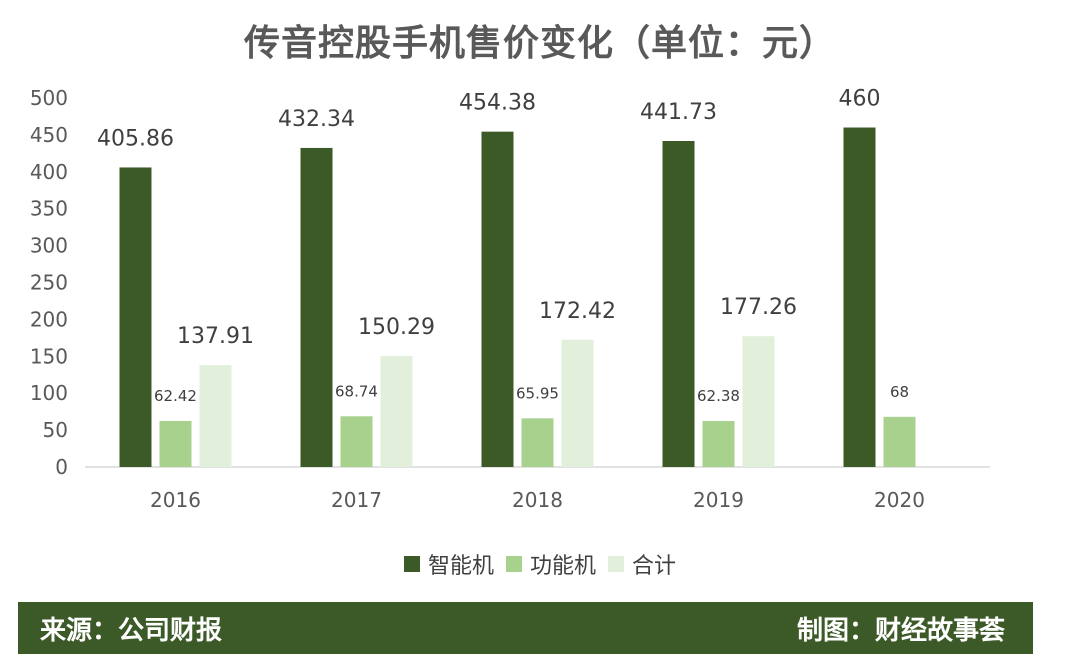  I want to click on legend-item-smartphone: 智能机, so click(448, 564).